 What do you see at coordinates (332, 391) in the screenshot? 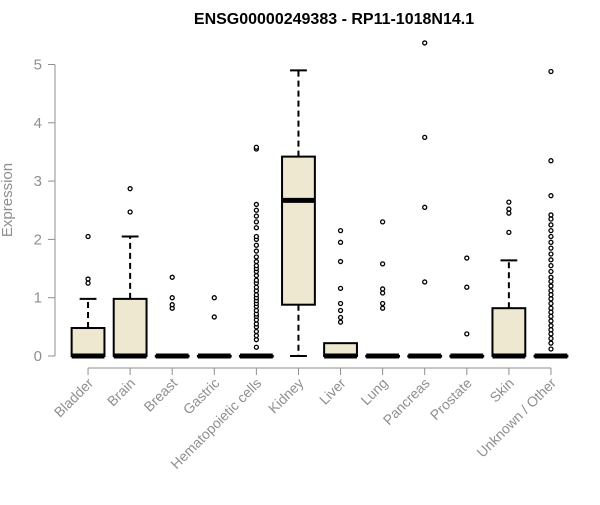
I see `x-tick-label: Liver` at bounding box center [332, 391].